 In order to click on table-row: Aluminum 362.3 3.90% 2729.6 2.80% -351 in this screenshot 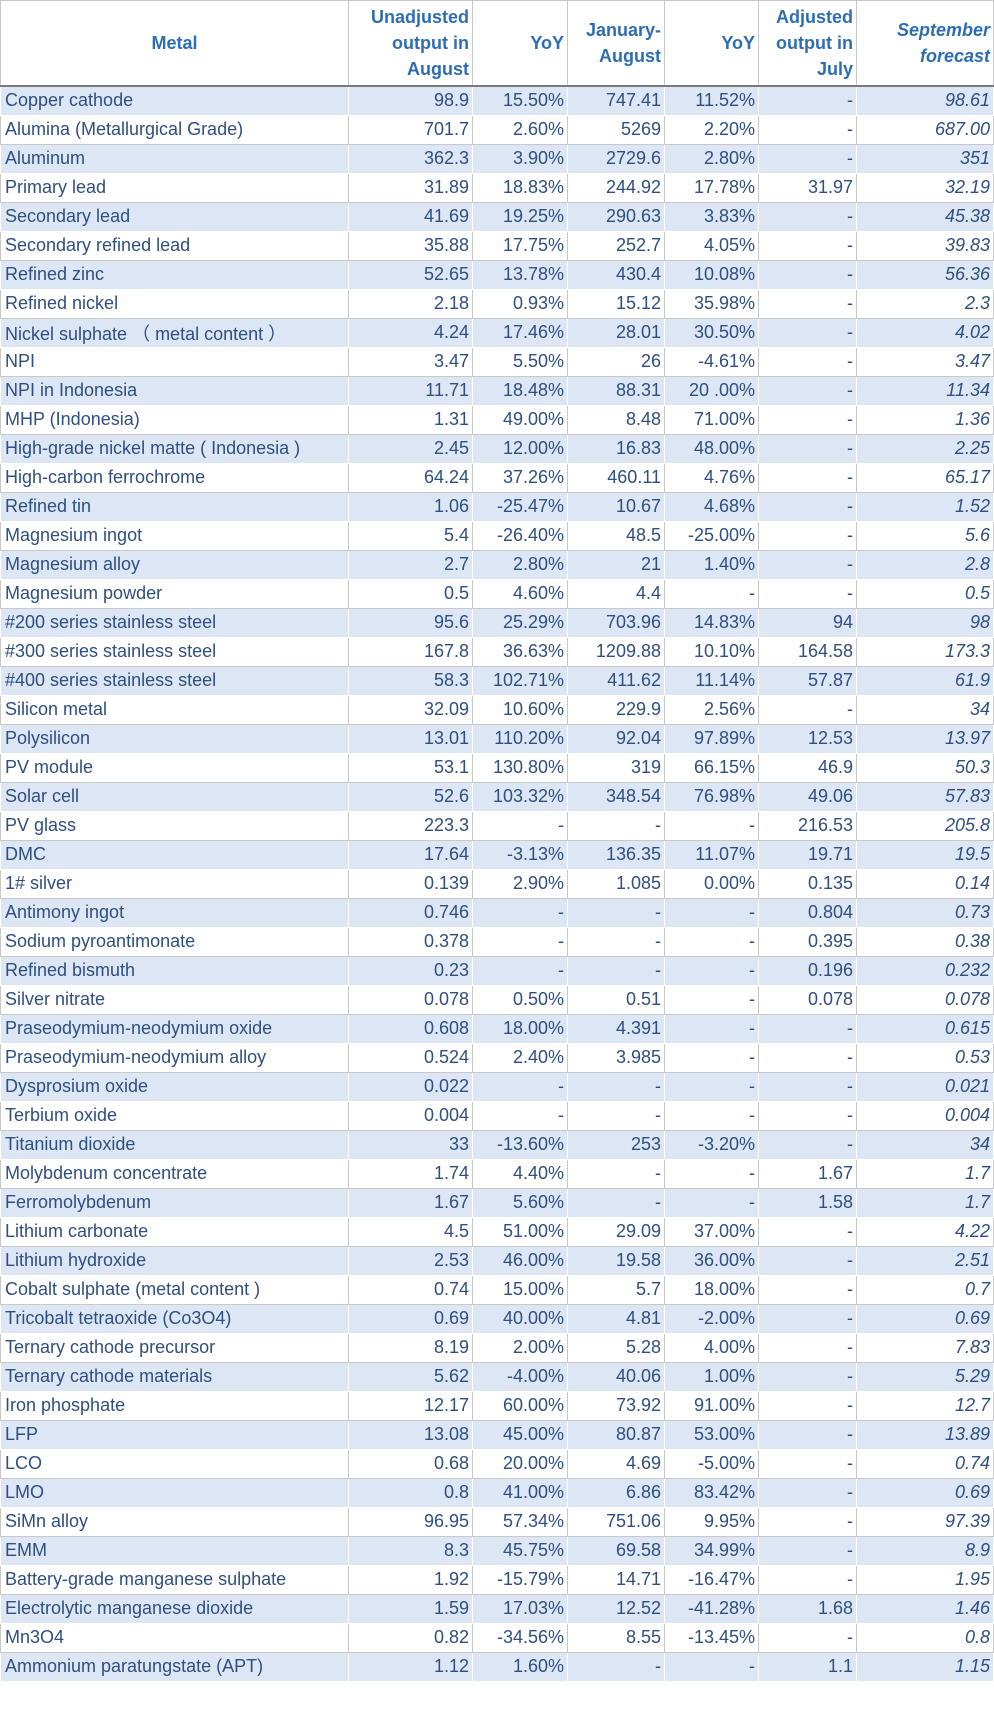, I will do `click(497, 158)`.